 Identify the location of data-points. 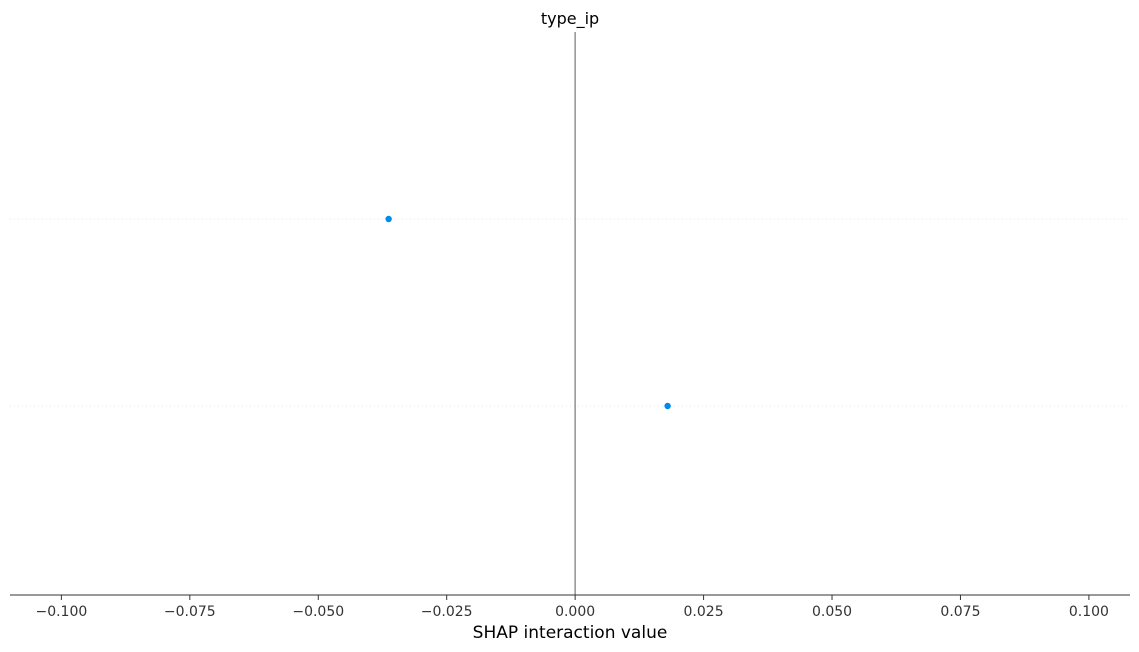
(528, 312).